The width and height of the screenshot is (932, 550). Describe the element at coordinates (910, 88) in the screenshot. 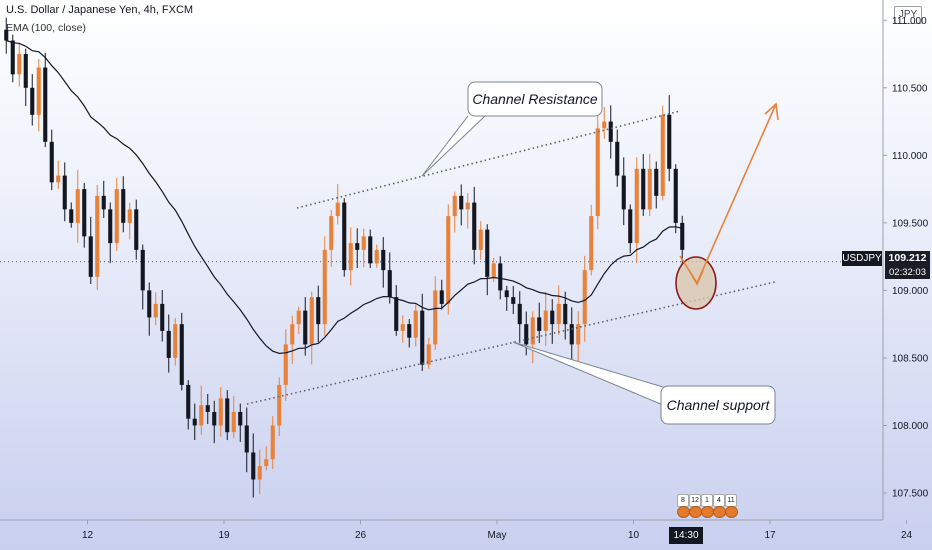

I see `price-tick-label: 110.500` at that location.